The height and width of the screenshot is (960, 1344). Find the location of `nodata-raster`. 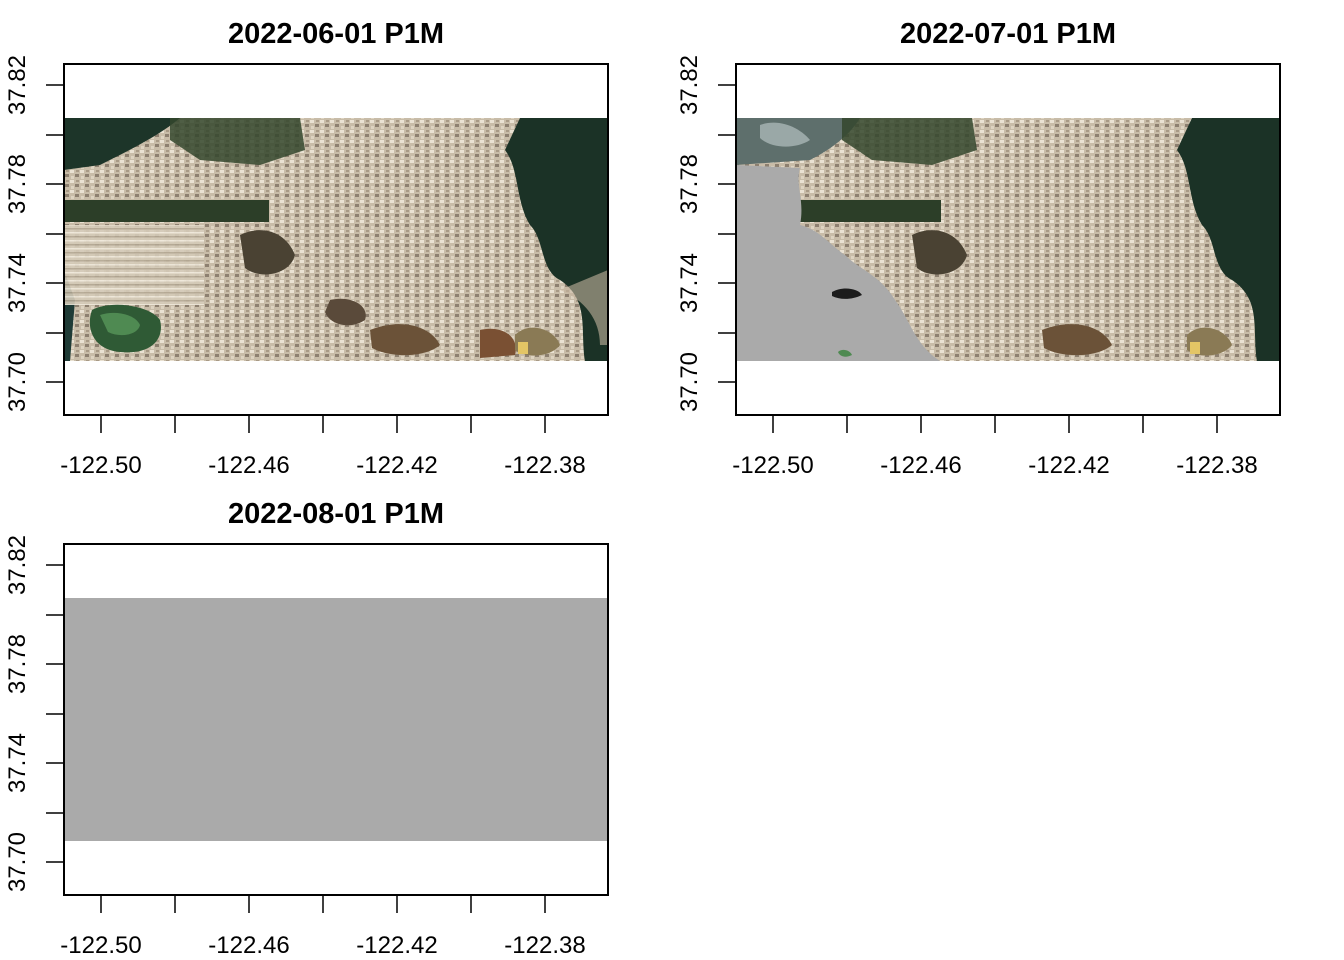

nodata-raster is located at coordinates (336, 719).